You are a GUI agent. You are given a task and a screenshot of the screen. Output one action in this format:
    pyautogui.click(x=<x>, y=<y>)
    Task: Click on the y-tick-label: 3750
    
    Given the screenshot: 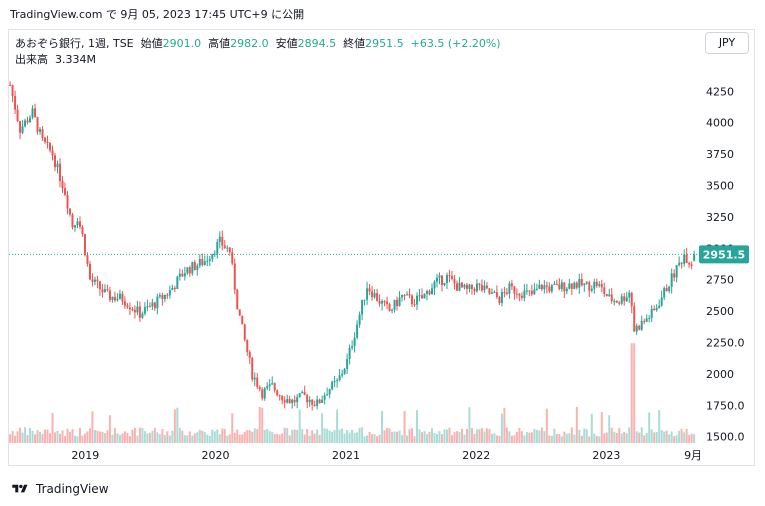 What is the action you would take?
    pyautogui.click(x=720, y=154)
    